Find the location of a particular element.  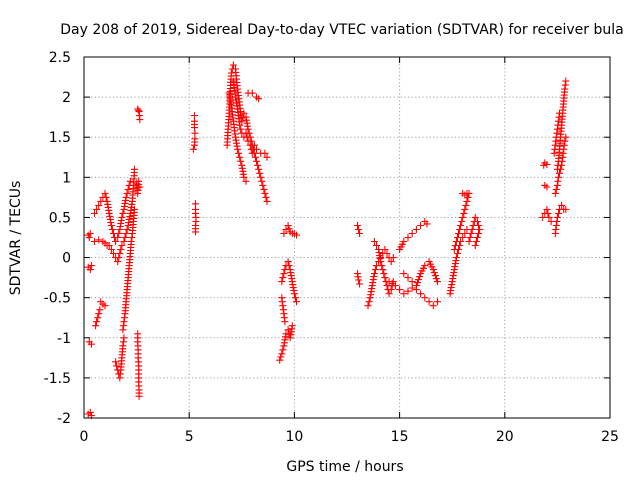

x-tick-label: 5 is located at coordinates (189, 437).